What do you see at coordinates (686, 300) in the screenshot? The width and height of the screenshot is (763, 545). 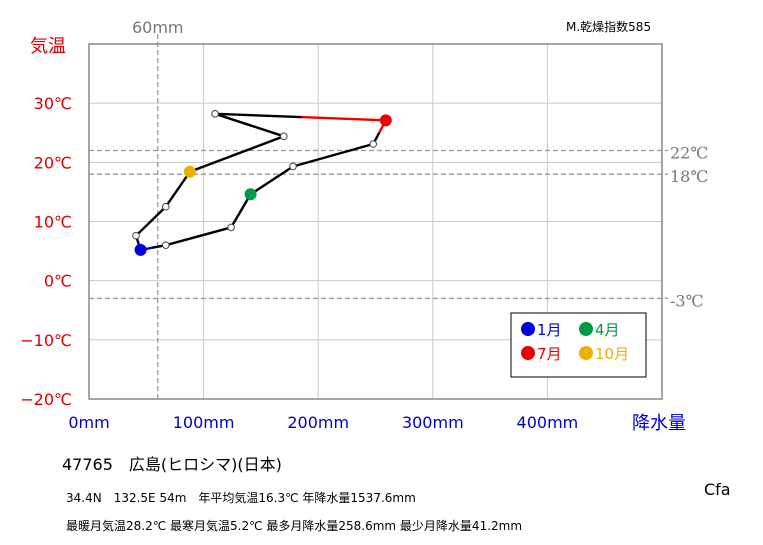 I see `ref-label-temp: -3℃` at bounding box center [686, 300].